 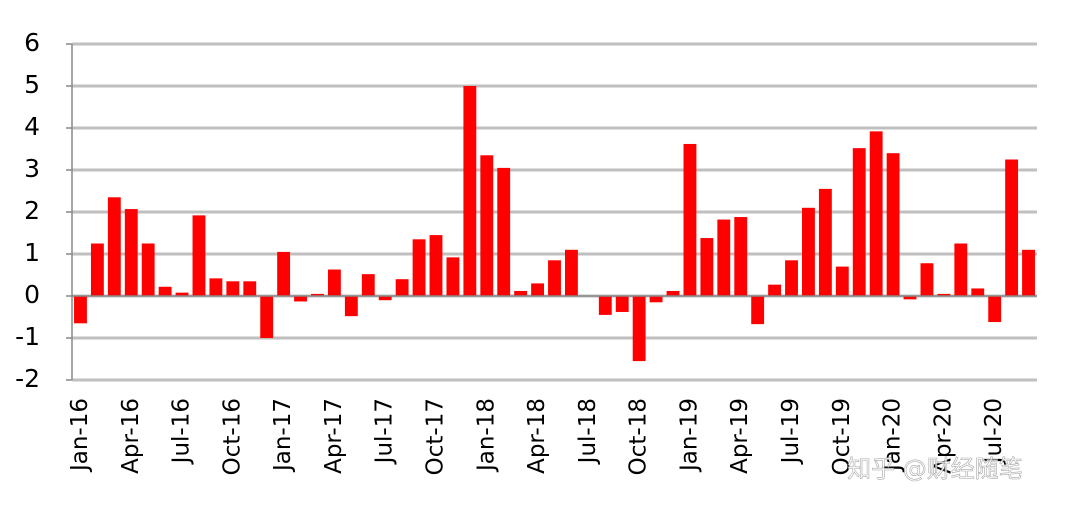 I want to click on x-tick-label: Jul-20, so click(x=994, y=431).